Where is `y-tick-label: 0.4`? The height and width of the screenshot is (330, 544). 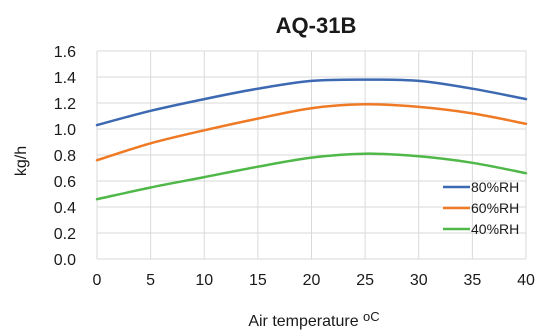 y-tick-label: 0.4 is located at coordinates (65, 208).